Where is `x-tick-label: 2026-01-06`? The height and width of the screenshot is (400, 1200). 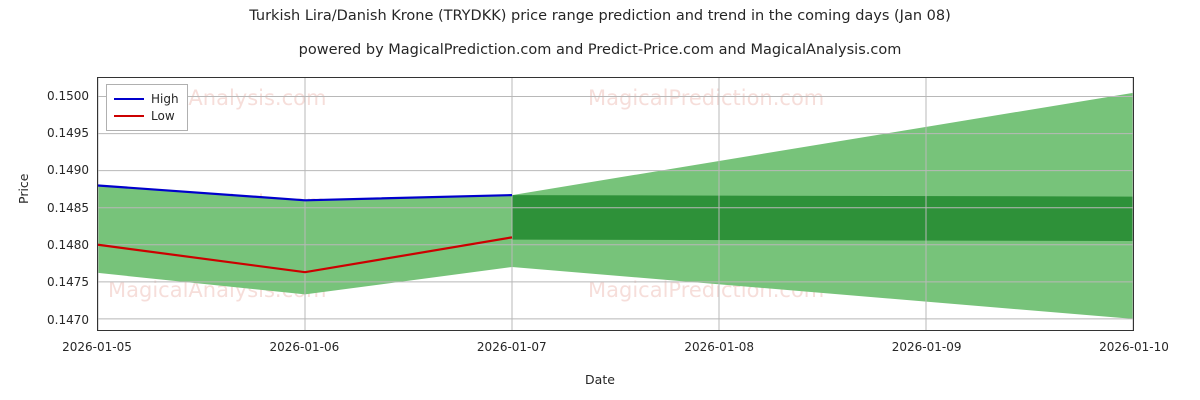 x-tick-label: 2026-01-06 is located at coordinates (304, 347).